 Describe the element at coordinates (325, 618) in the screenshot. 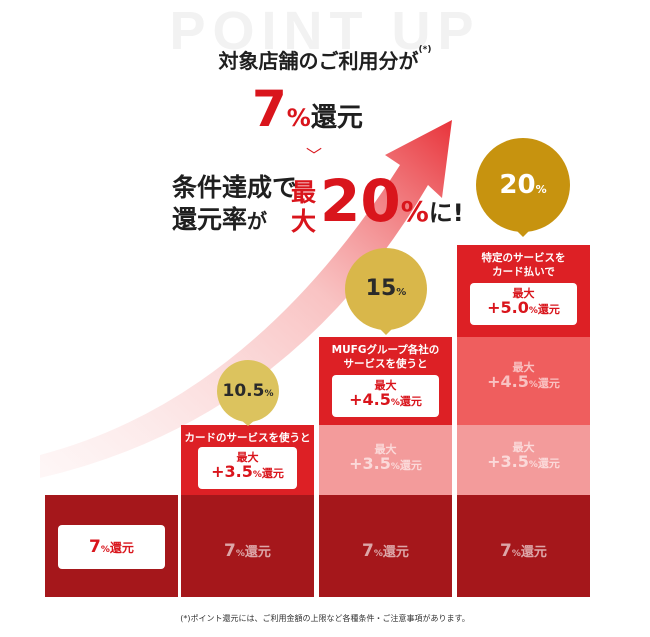

I see `footnote: (*)ポイント還元には、ご利用金額の上限など各種条件・ご注意事項があります。` at that location.